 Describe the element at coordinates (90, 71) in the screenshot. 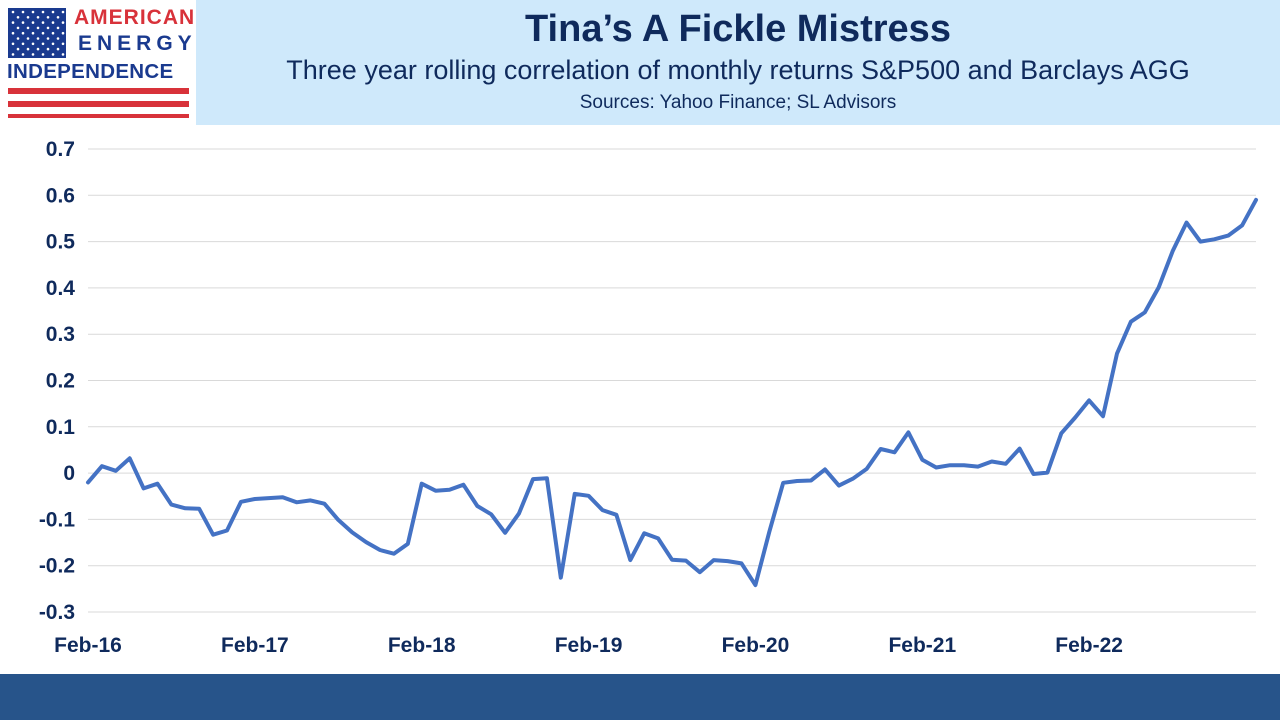

I see `logo-line-independence: INDEPENDENCE` at that location.